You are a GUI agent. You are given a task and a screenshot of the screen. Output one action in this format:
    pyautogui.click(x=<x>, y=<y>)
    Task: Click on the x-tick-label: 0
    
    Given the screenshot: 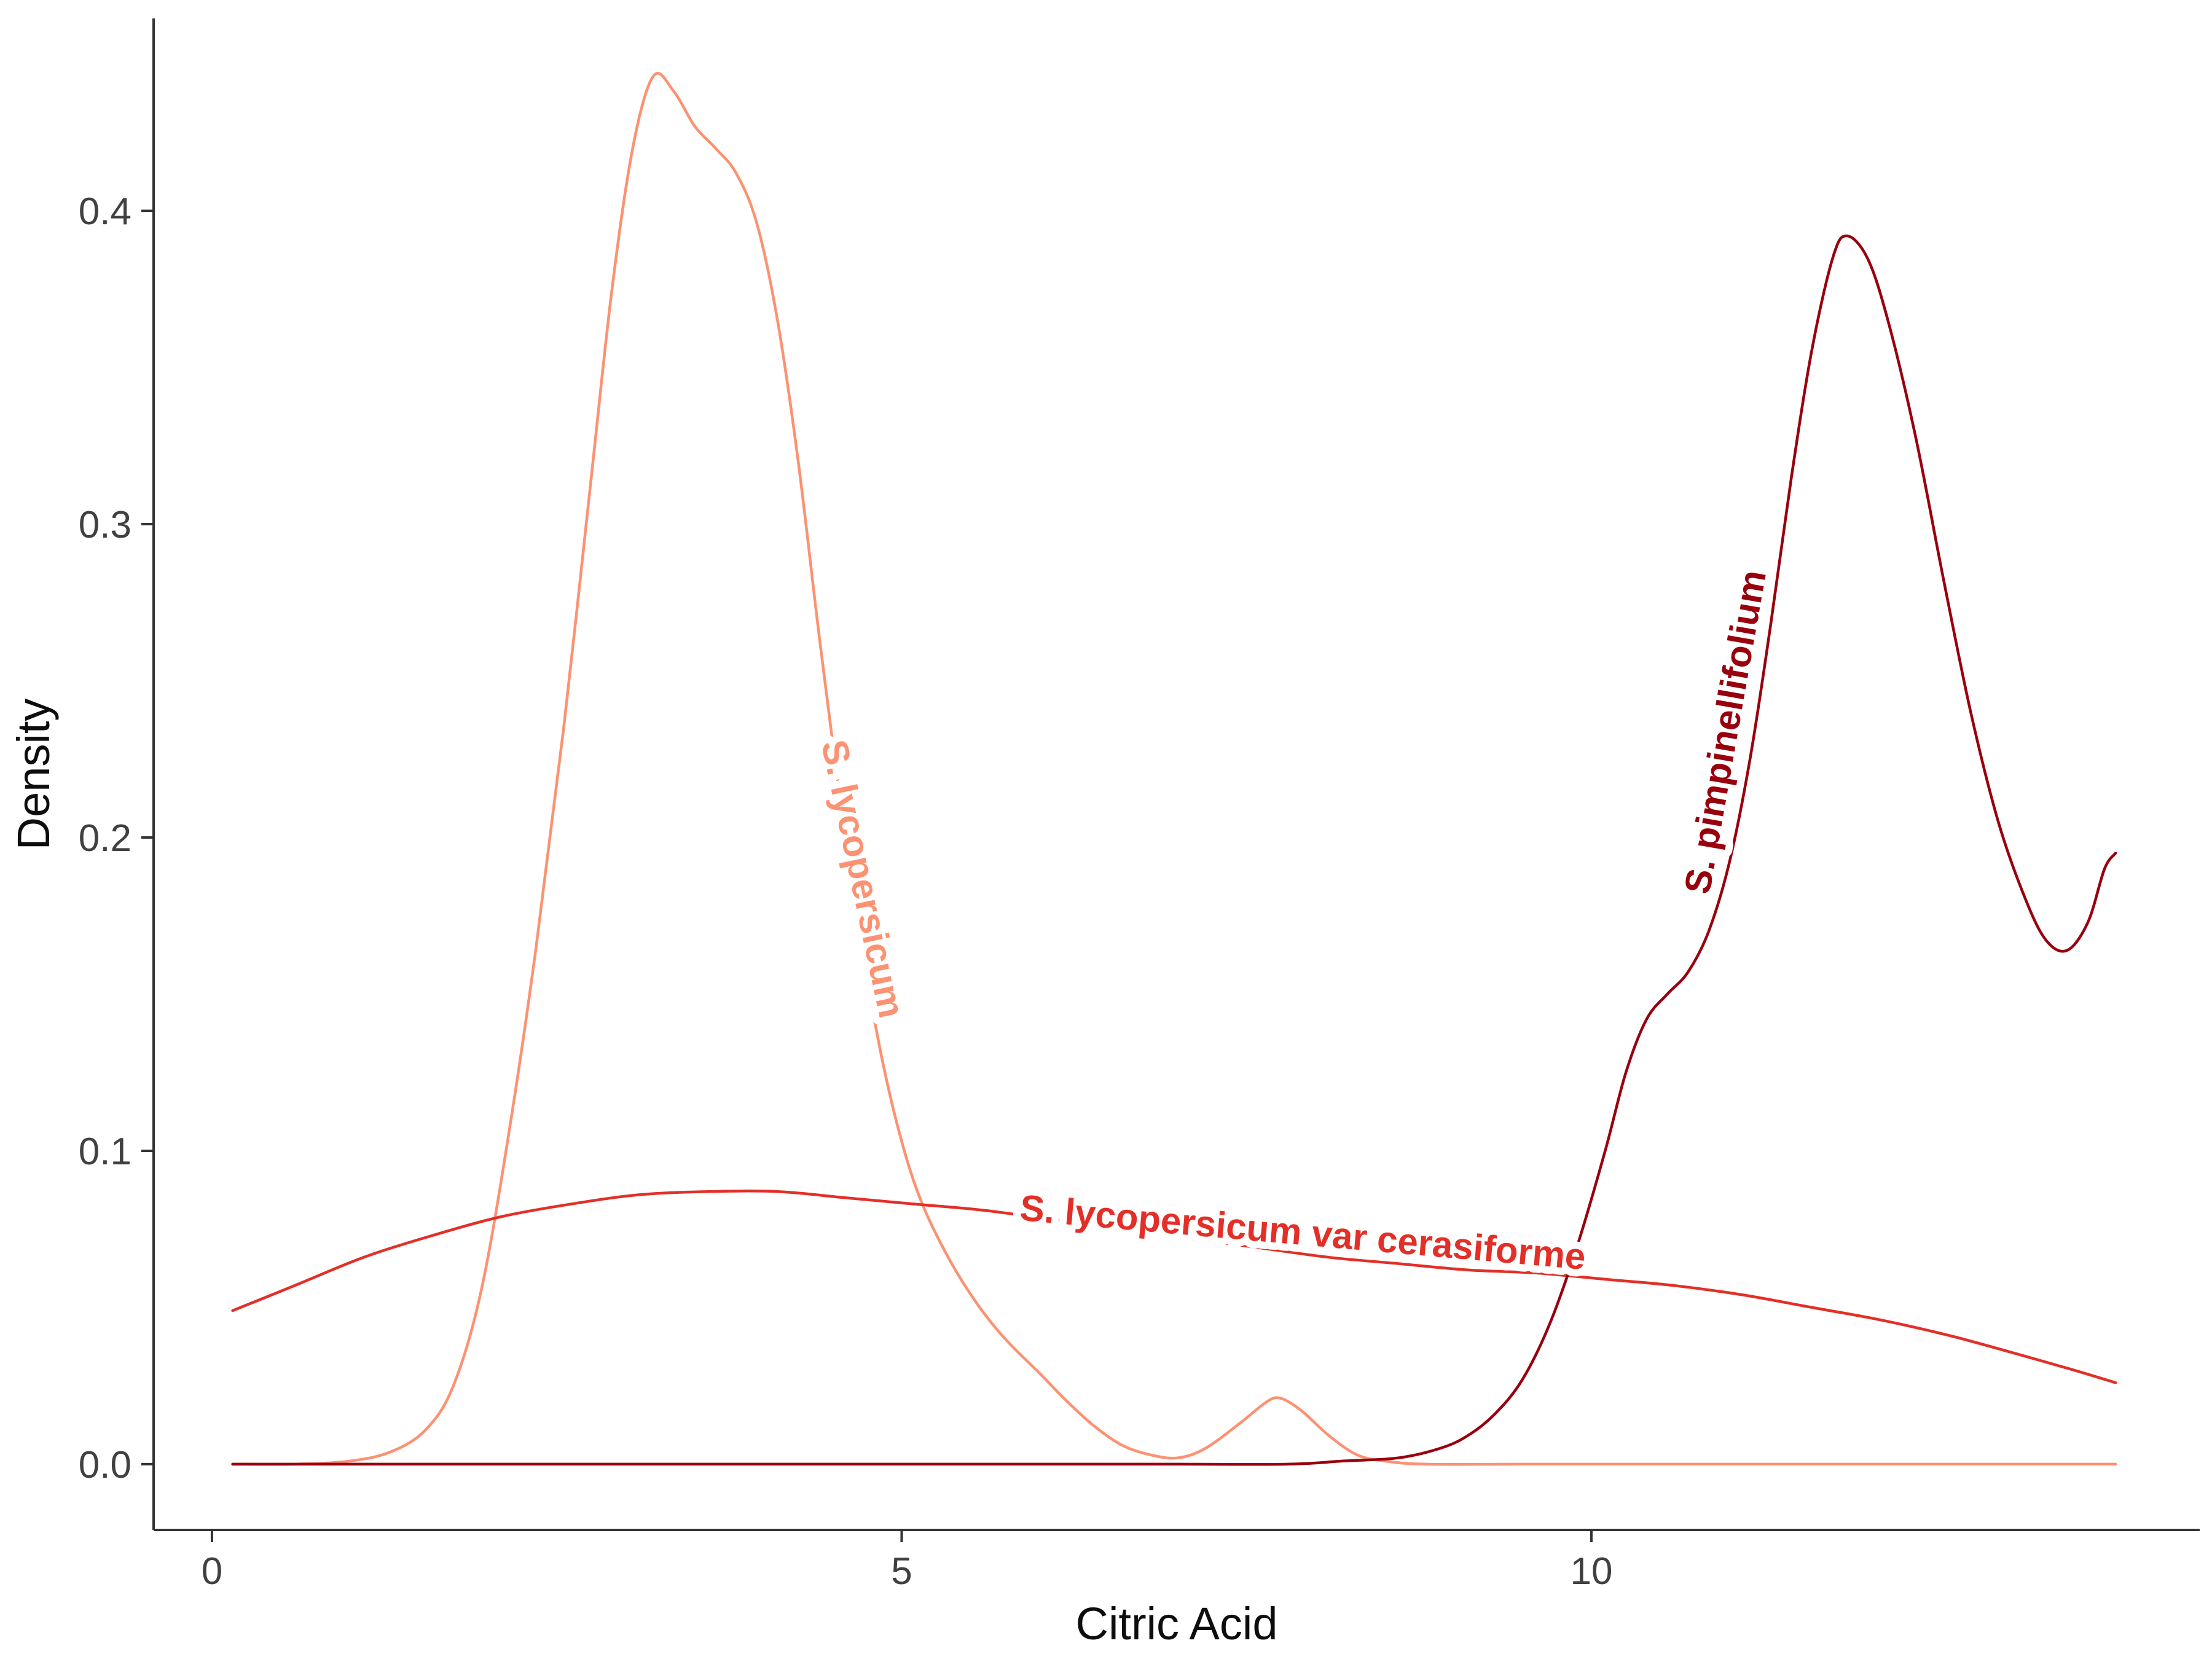 What is the action you would take?
    pyautogui.click(x=212, y=1571)
    